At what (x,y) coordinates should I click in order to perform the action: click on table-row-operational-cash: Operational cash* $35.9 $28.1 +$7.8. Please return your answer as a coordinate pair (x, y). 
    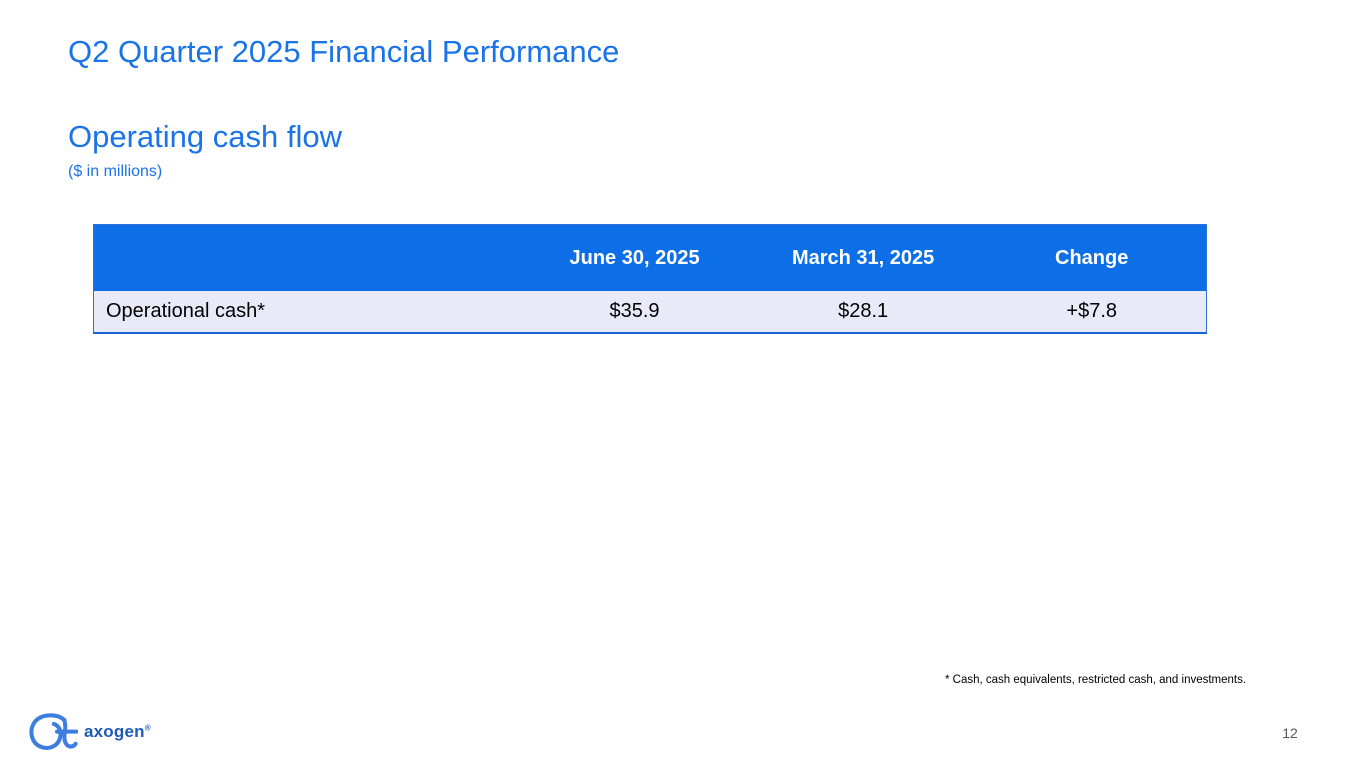
    Looking at the image, I should click on (650, 311).